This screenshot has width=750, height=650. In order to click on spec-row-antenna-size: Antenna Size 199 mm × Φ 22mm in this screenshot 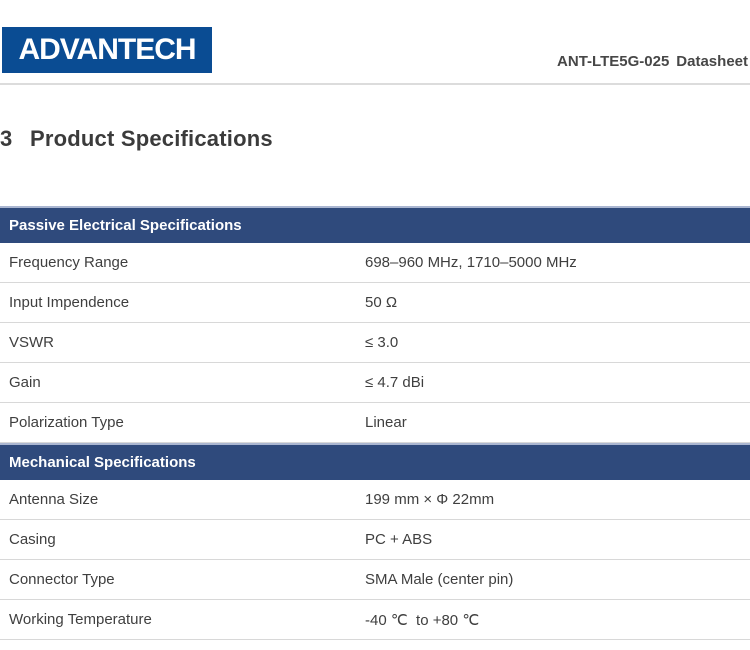, I will do `click(375, 500)`.